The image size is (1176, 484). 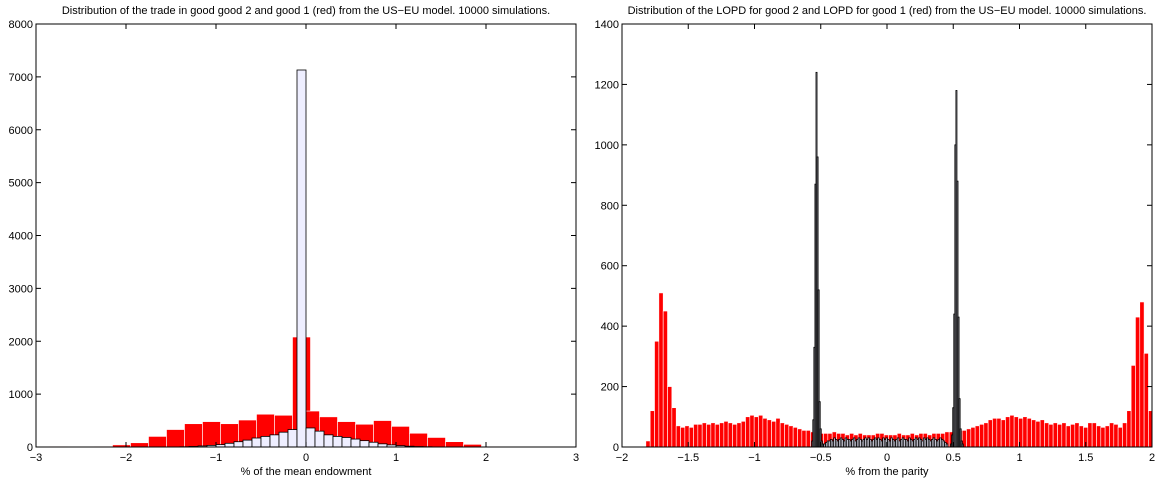 What do you see at coordinates (610, 388) in the screenshot?
I see `y-tick-label: 200` at bounding box center [610, 388].